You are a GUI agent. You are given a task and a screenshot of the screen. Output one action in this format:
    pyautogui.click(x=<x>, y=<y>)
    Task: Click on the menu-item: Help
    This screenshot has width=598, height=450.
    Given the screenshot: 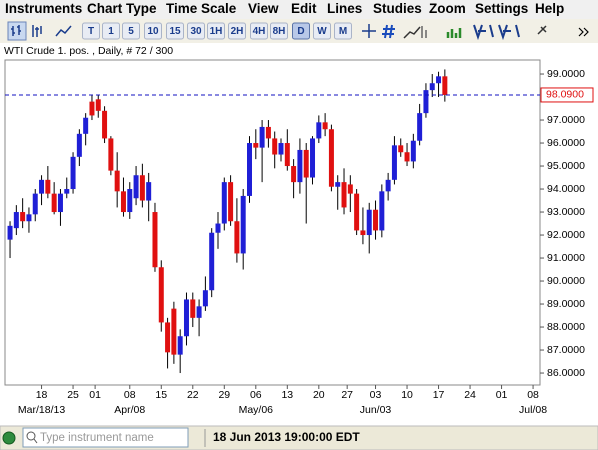 What is the action you would take?
    pyautogui.click(x=549, y=8)
    